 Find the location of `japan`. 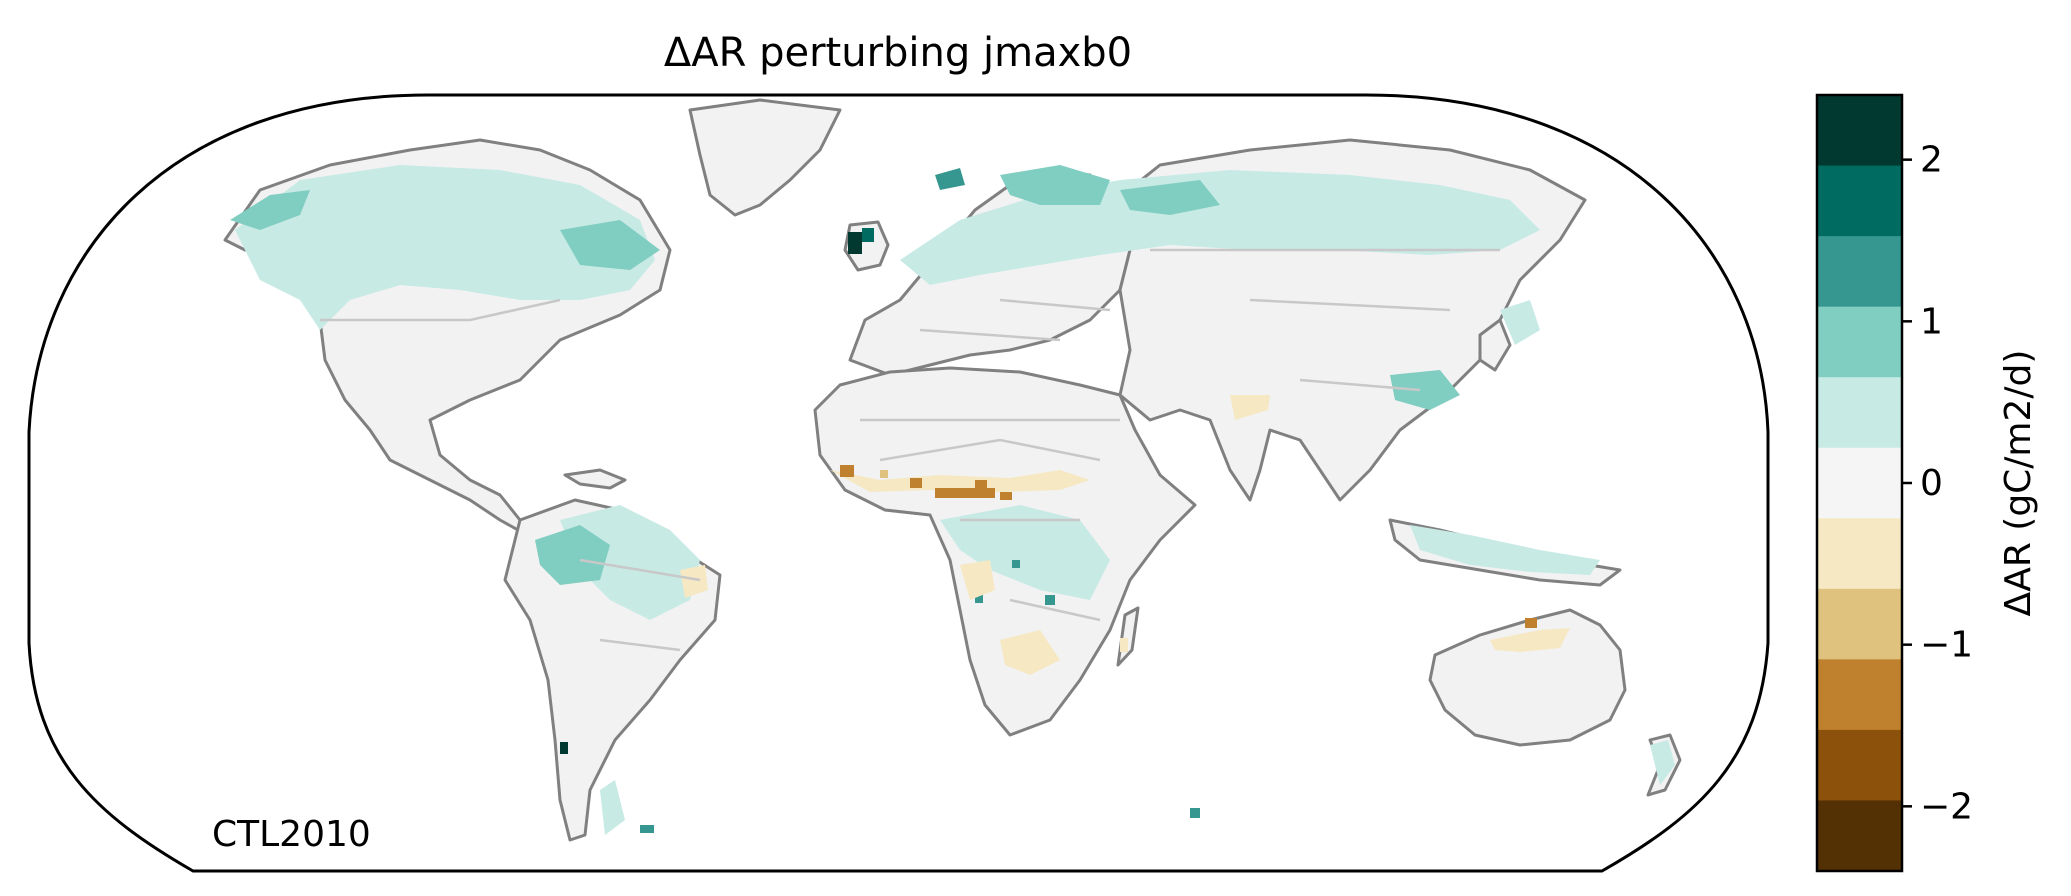

japan is located at coordinates (1495, 345).